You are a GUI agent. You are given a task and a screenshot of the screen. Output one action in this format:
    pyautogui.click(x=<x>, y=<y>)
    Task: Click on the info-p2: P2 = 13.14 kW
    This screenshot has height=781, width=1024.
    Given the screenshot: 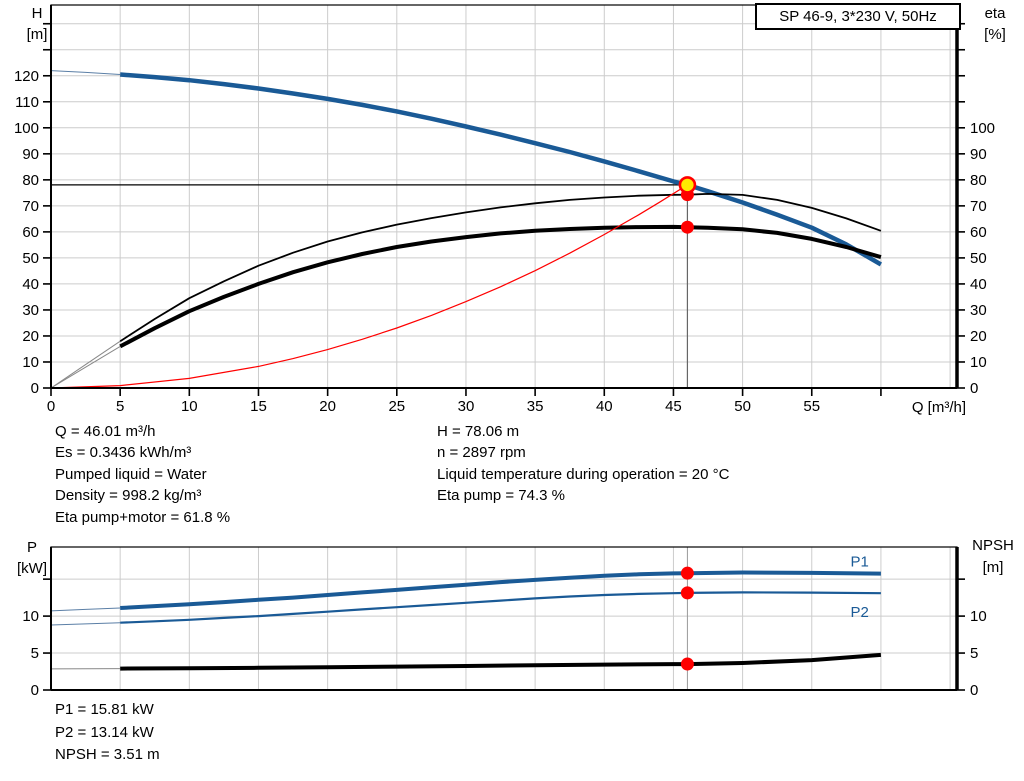 What is the action you would take?
    pyautogui.click(x=104, y=732)
    